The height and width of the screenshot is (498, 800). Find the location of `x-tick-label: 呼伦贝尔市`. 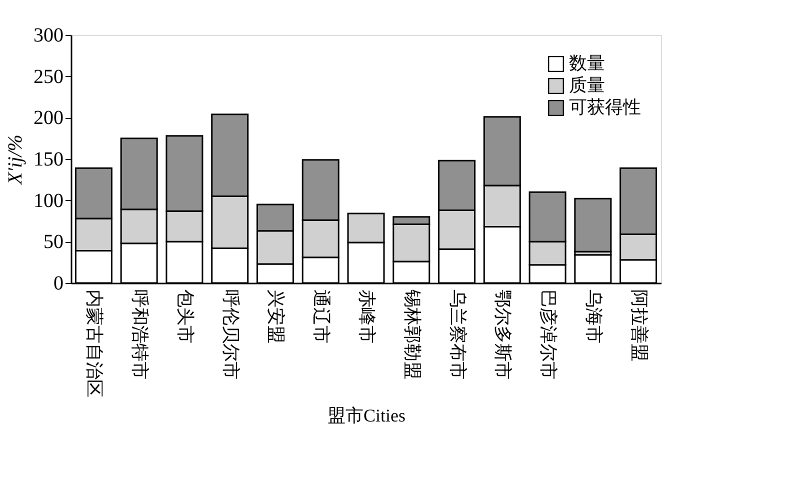

x-tick-label: 呼伦贝尔市 is located at coordinates (230, 335).